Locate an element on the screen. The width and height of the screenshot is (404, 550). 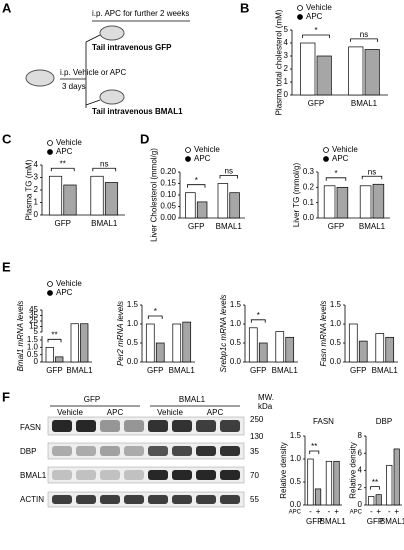
blot-protein: BMAL1 is located at coordinates (33, 475).